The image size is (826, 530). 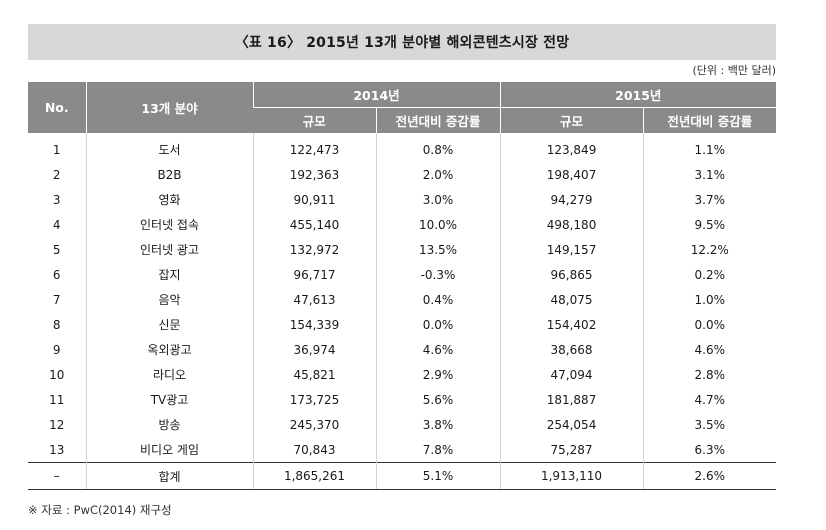 What do you see at coordinates (709, 249) in the screenshot?
I see `cell-growth-2015: 12.2%` at bounding box center [709, 249].